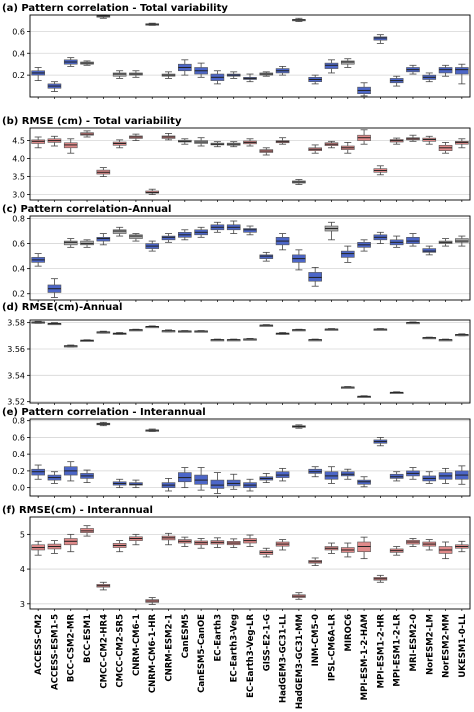 This screenshot has height=712, width=474. I want to click on x-tick-label: EC-Earth3, so click(218, 638).